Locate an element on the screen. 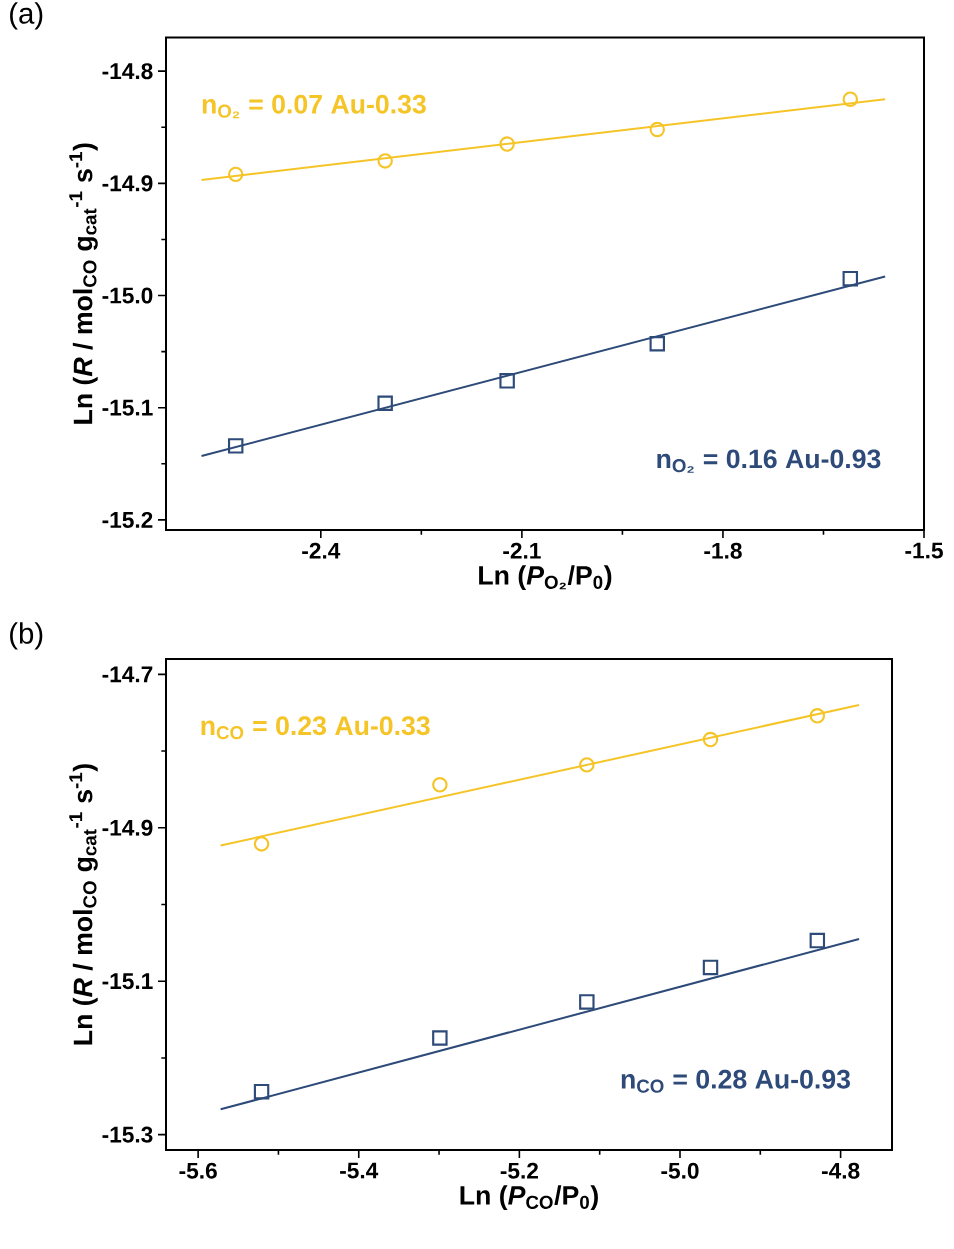 The width and height of the screenshot is (954, 1249). x-tick-label: -4.8 is located at coordinates (840, 1170).